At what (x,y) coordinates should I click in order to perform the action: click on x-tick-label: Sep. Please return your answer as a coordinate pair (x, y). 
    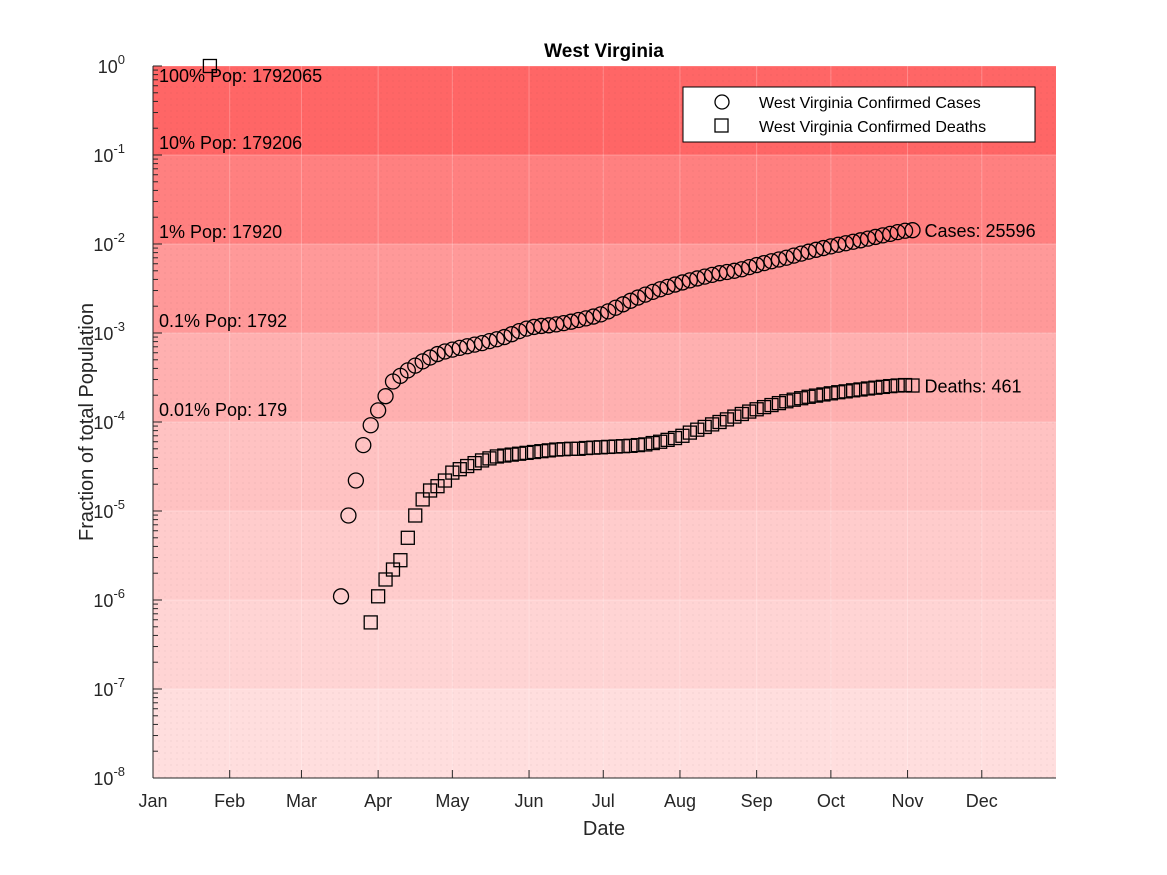
    Looking at the image, I should click on (757, 801).